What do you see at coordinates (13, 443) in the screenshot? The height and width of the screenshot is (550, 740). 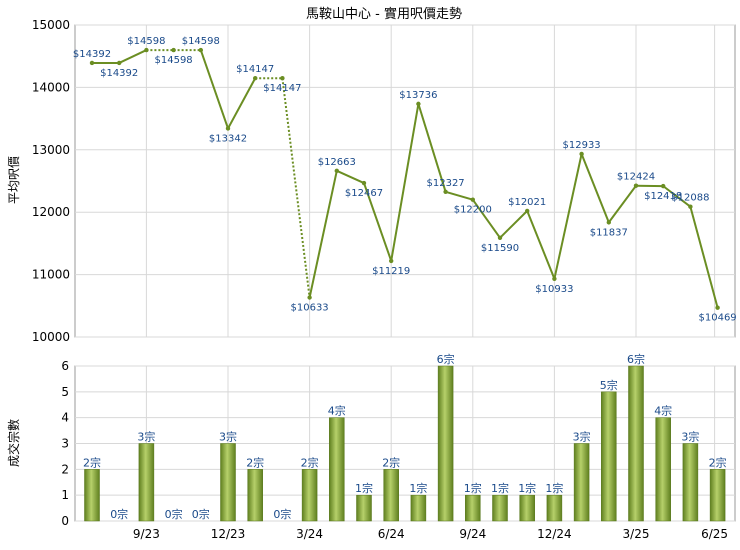 I see `volume-y-axis-label: 成交宗數` at bounding box center [13, 443].